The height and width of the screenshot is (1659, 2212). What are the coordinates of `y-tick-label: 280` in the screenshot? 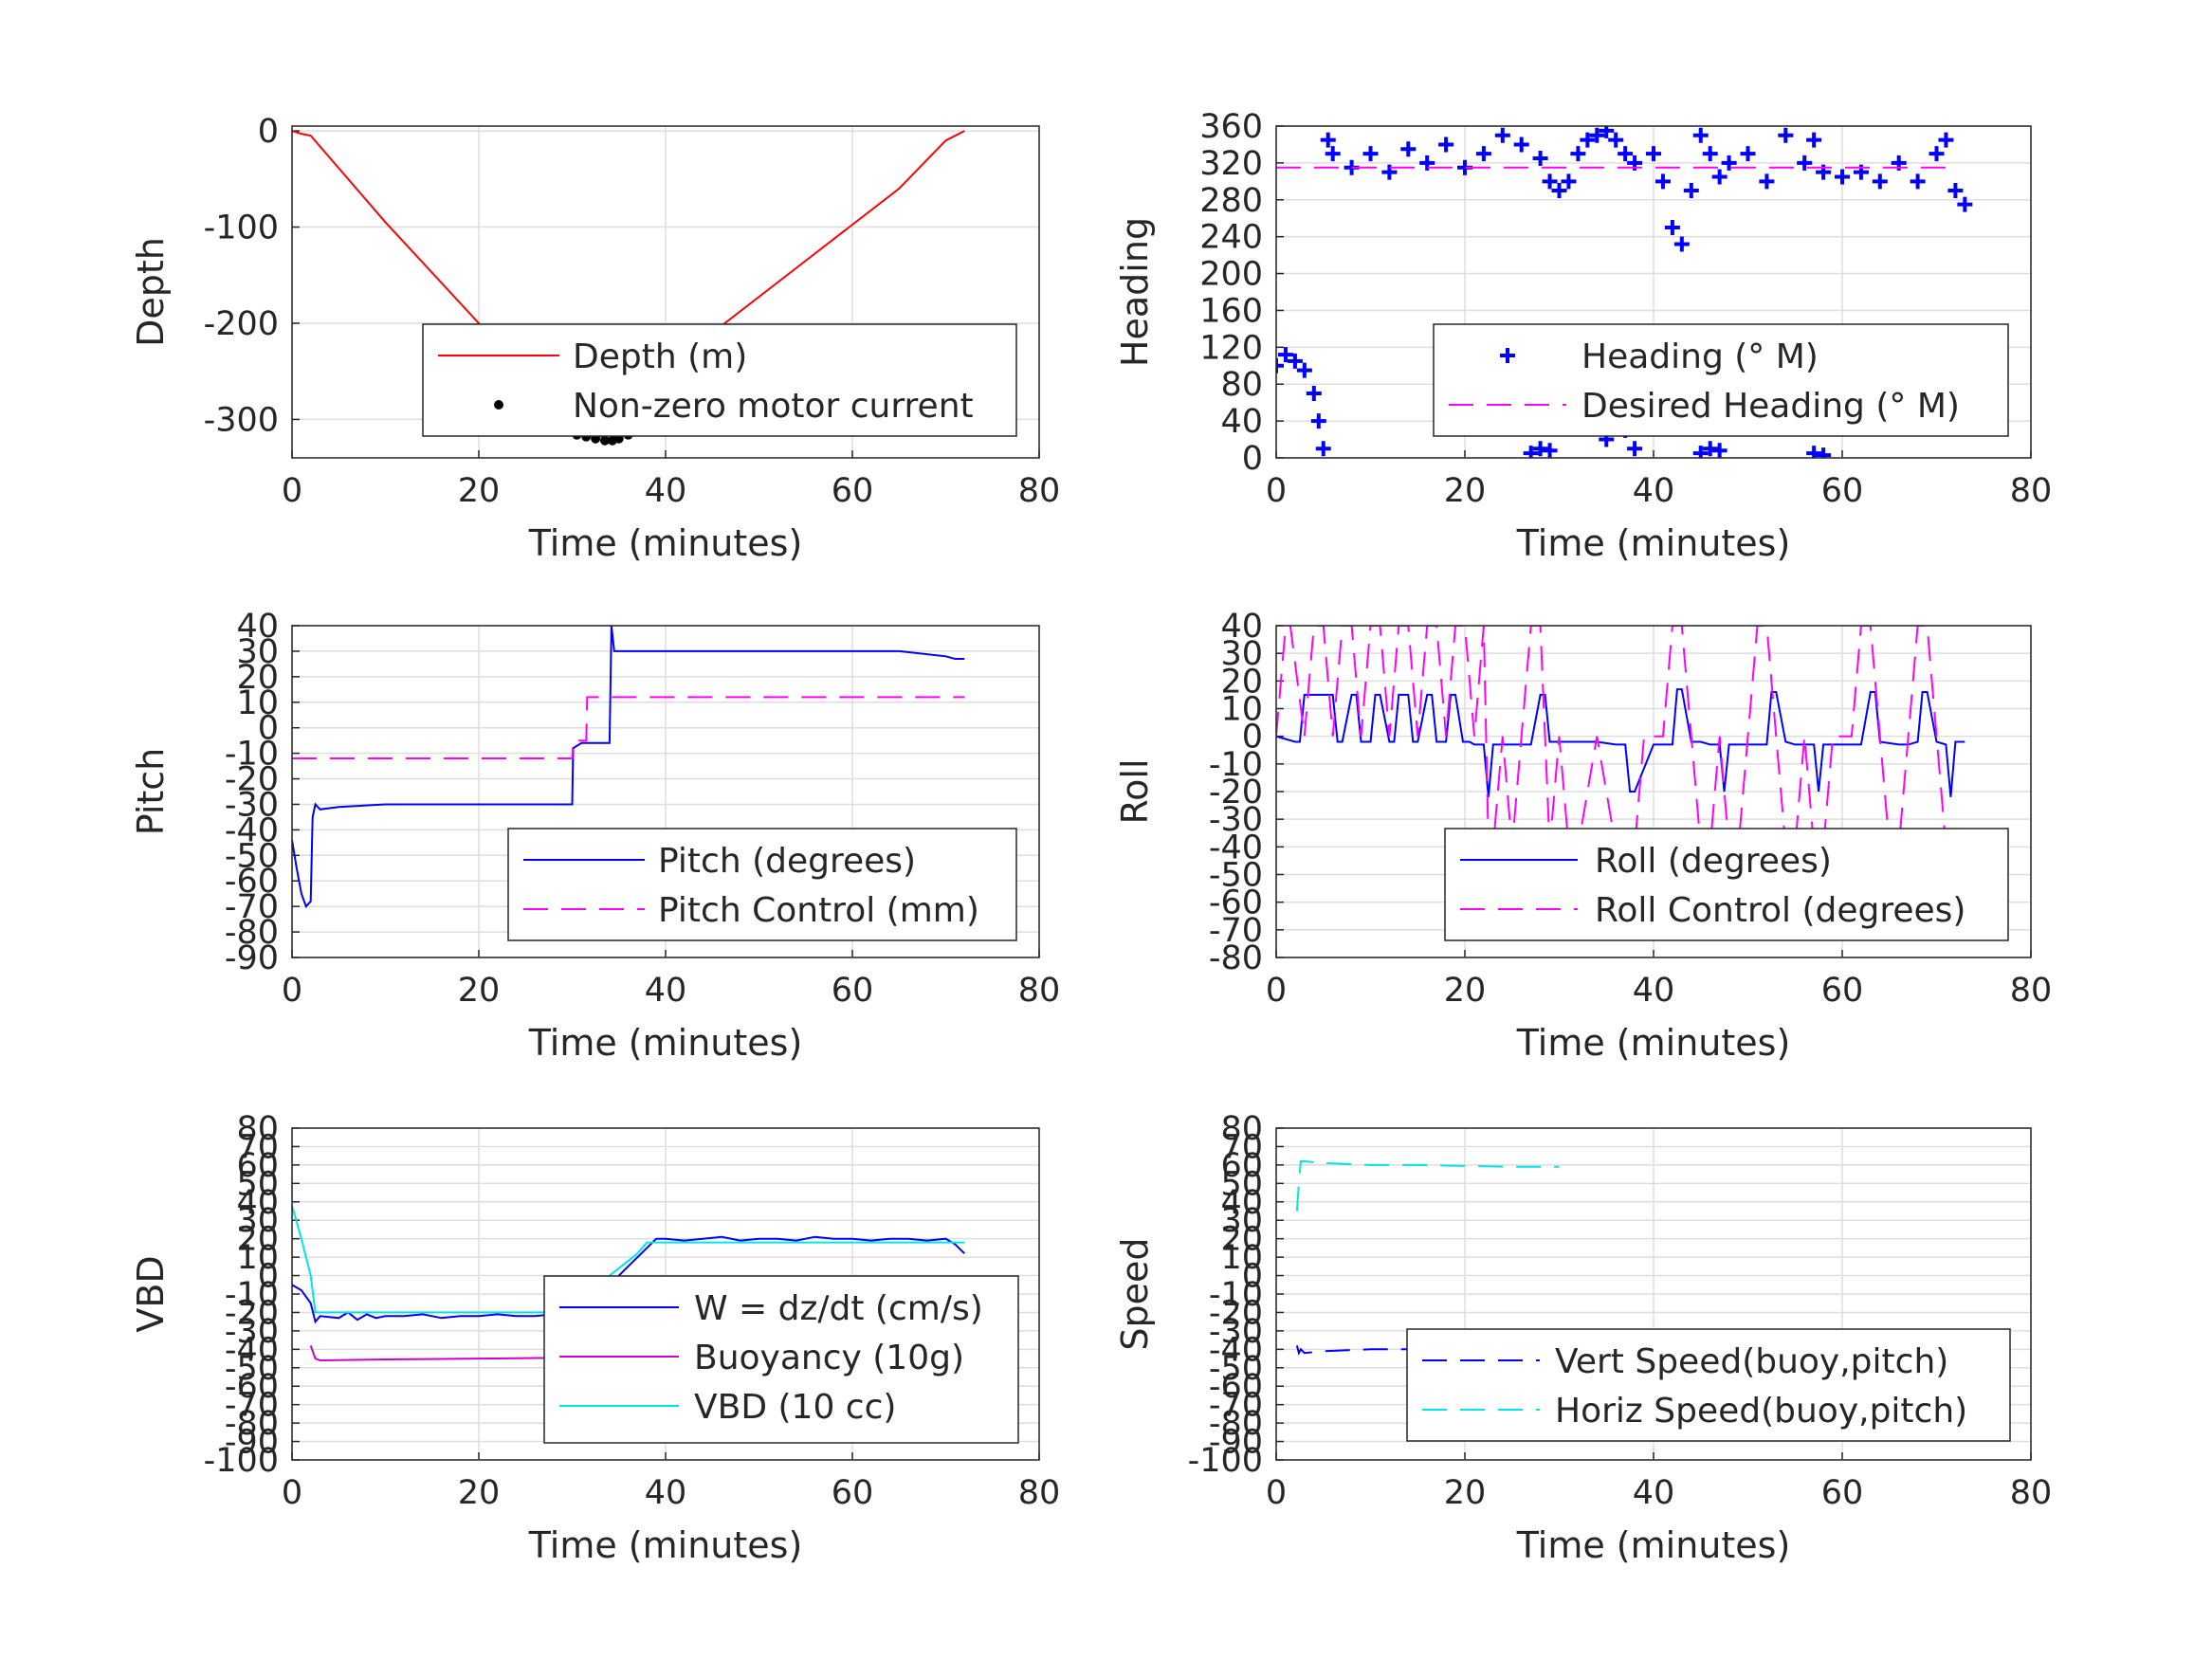 It's located at (1231, 201).